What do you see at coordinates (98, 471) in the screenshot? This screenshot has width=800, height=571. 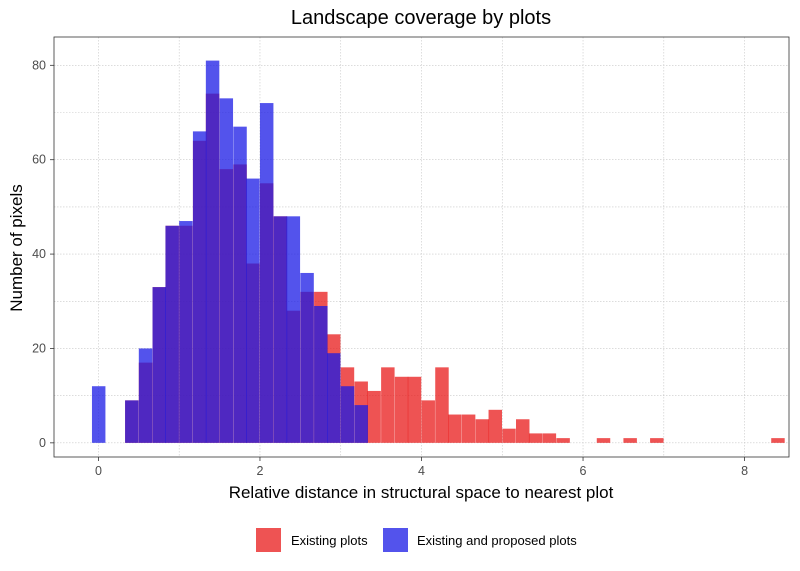 I see `x-tick-label: 0` at bounding box center [98, 471].